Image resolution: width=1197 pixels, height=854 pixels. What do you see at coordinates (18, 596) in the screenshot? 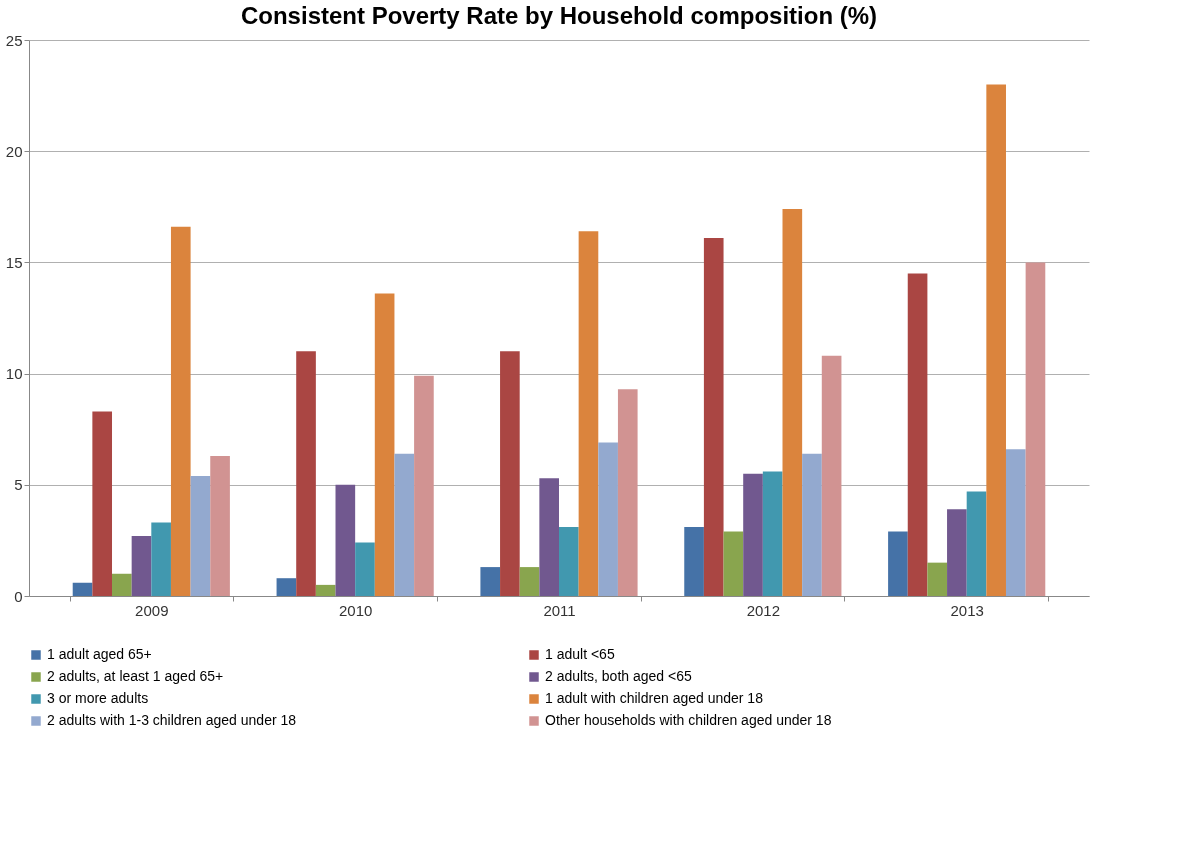
I see `y-tick-label: 0` at bounding box center [18, 596].